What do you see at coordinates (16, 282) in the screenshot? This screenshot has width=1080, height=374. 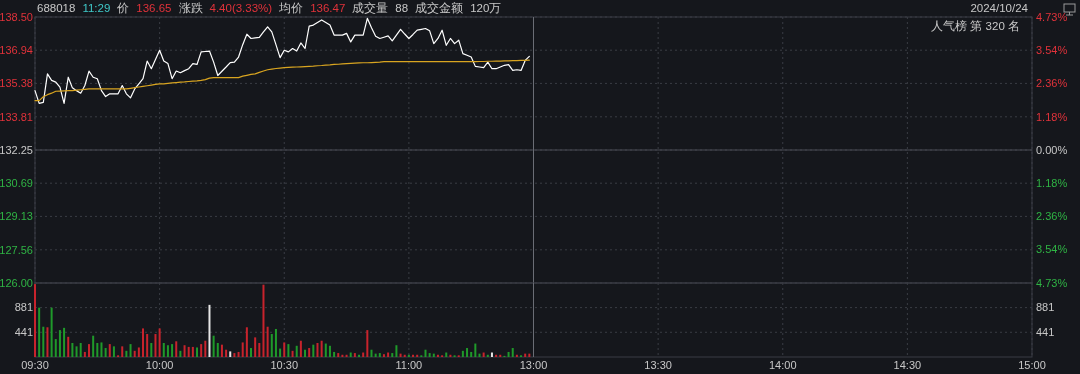 I see `y-tick-label: 126.00` at bounding box center [16, 282].